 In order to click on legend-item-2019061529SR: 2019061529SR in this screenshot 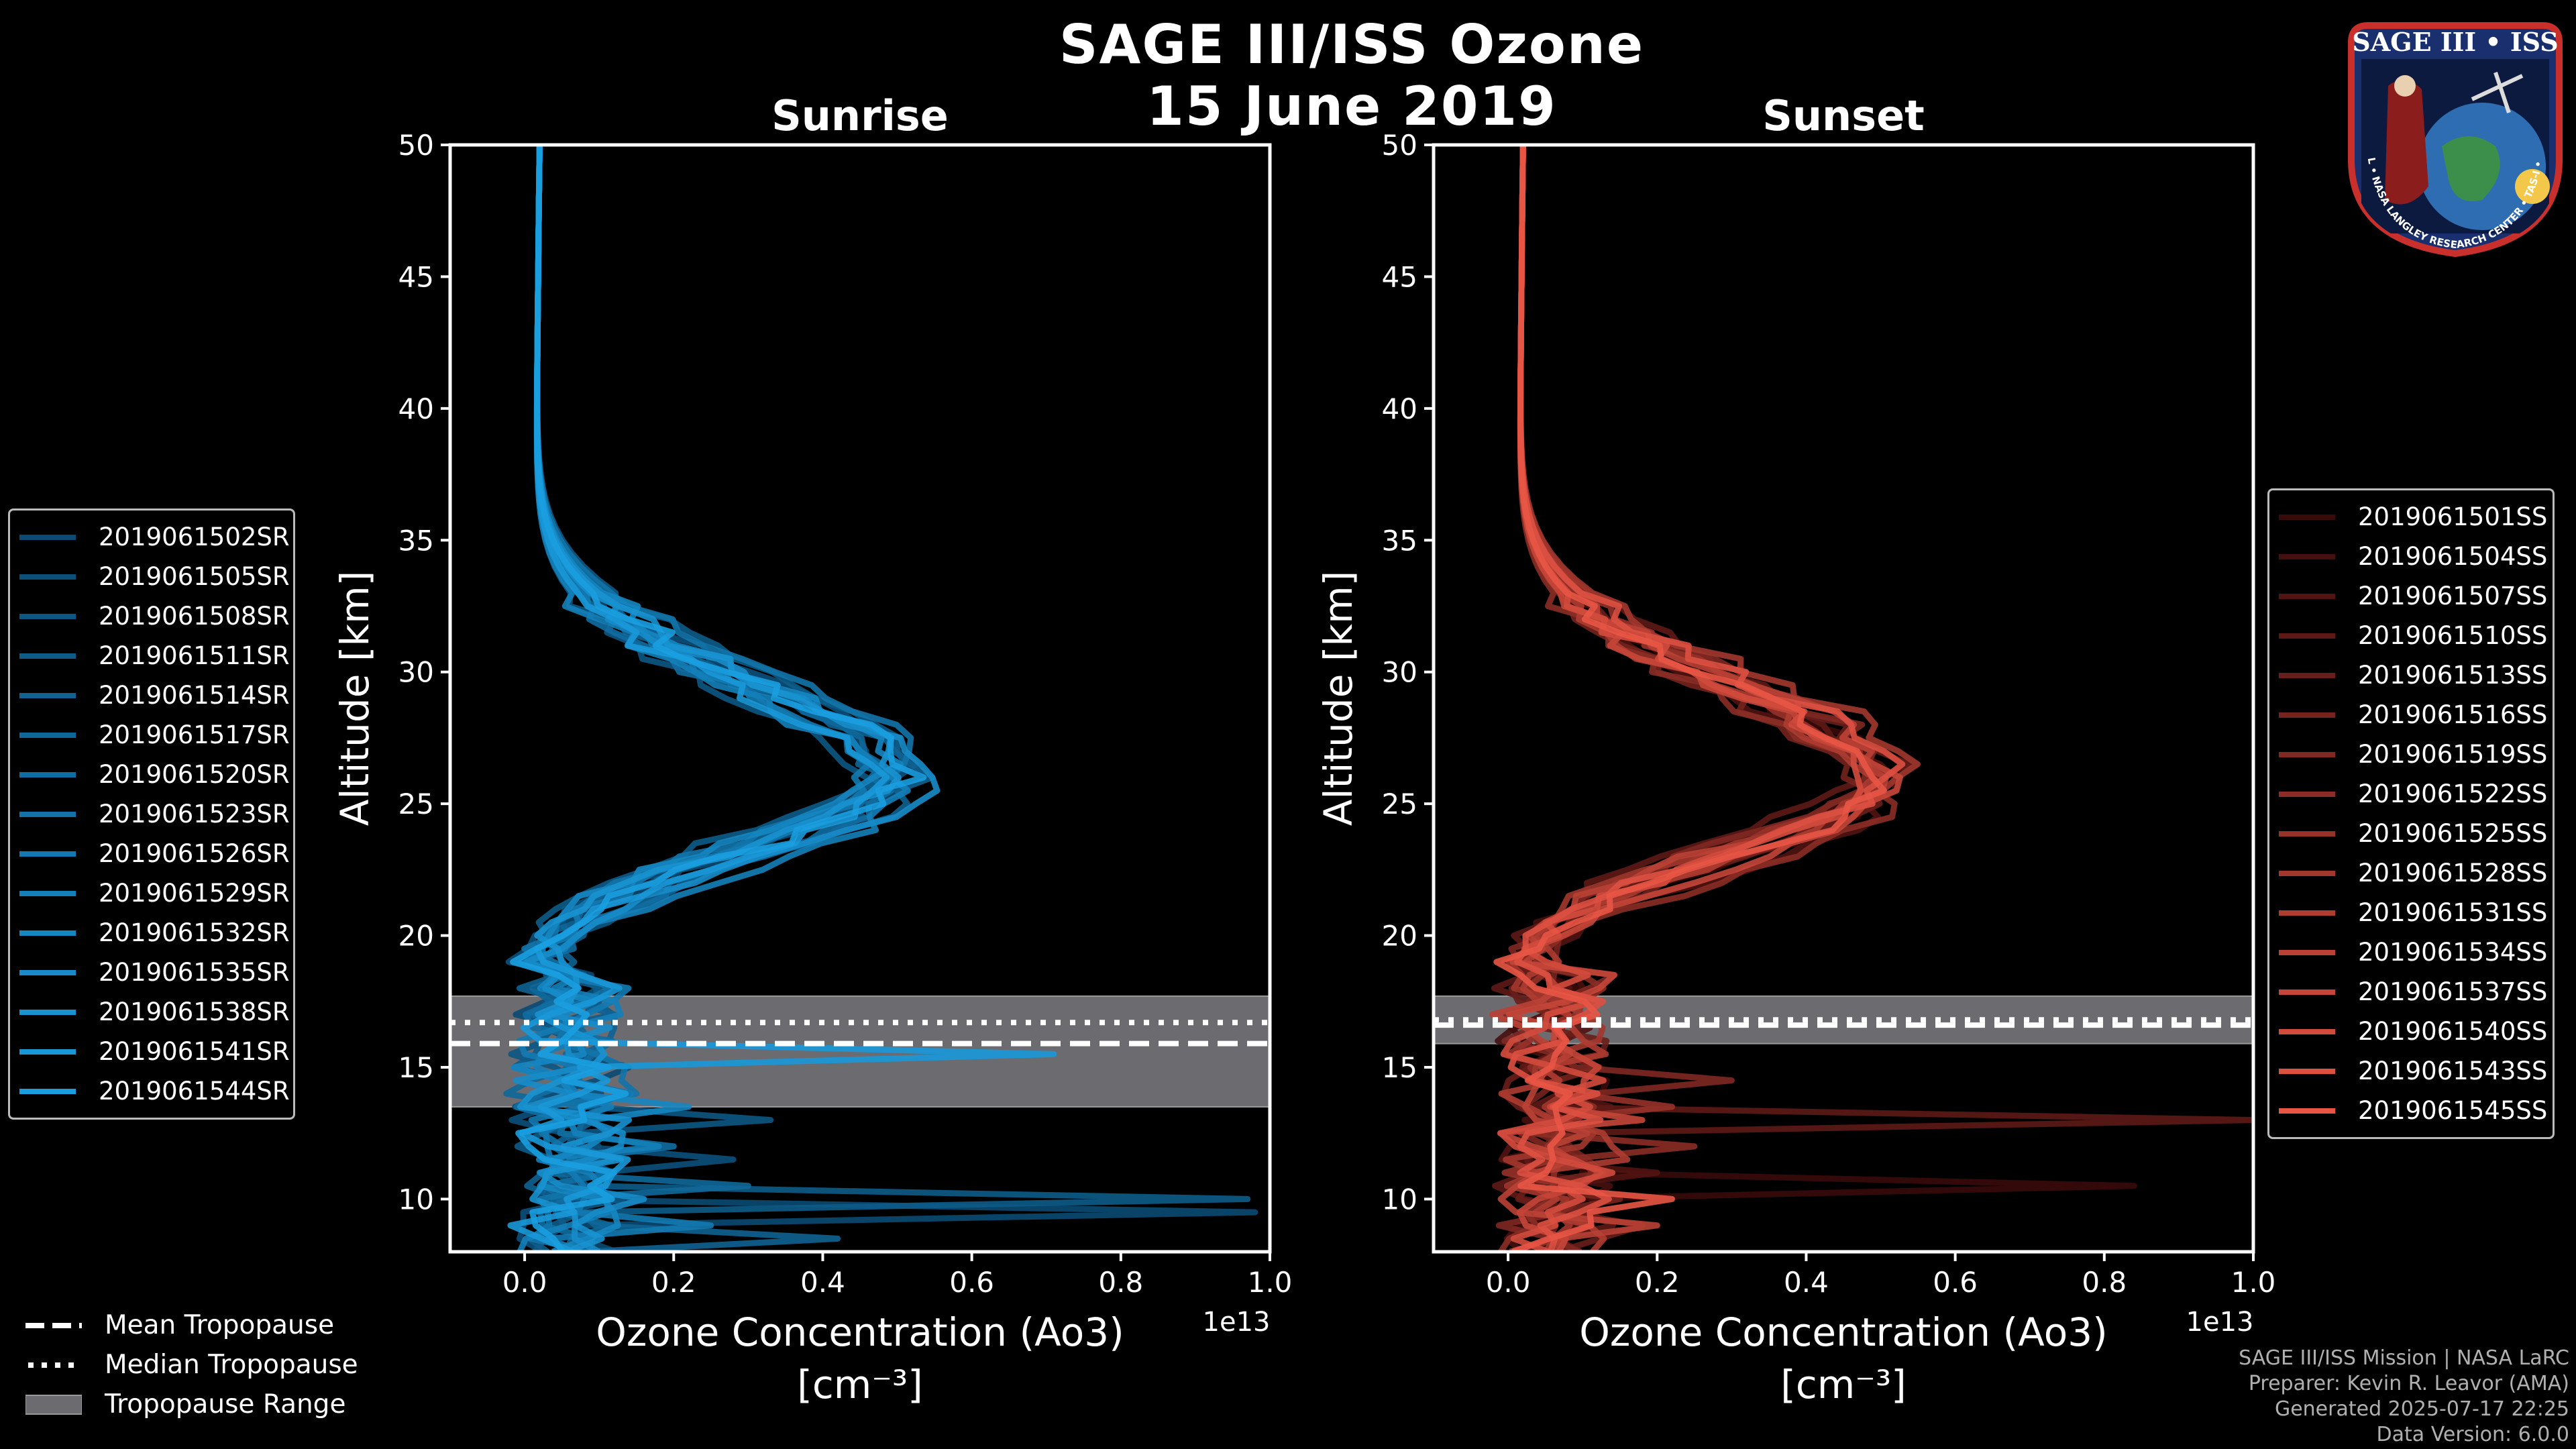, I will do `click(154, 893)`.